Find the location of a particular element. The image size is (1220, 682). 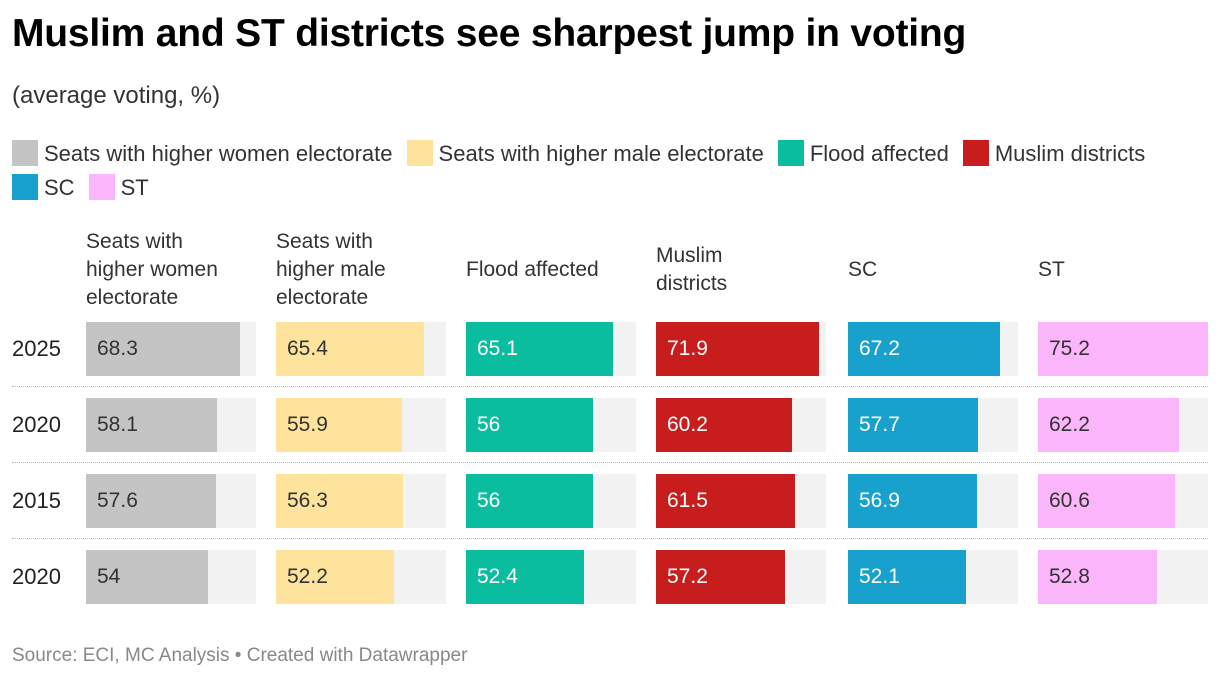

bar-track: 52.1 is located at coordinates (933, 577).